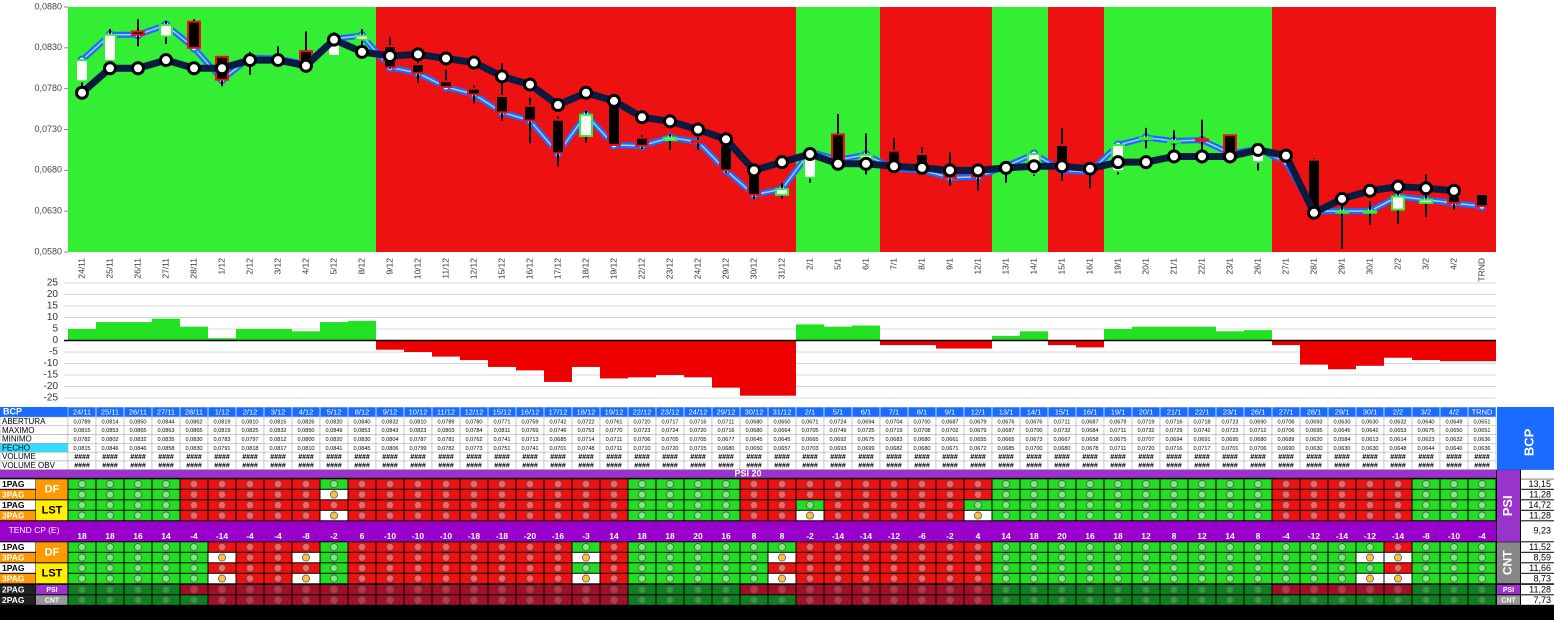 Image resolution: width=1554 pixels, height=620 pixels. What do you see at coordinates (1089, 422) in the screenshot?
I see `value-text: 0,0687` at bounding box center [1089, 422].